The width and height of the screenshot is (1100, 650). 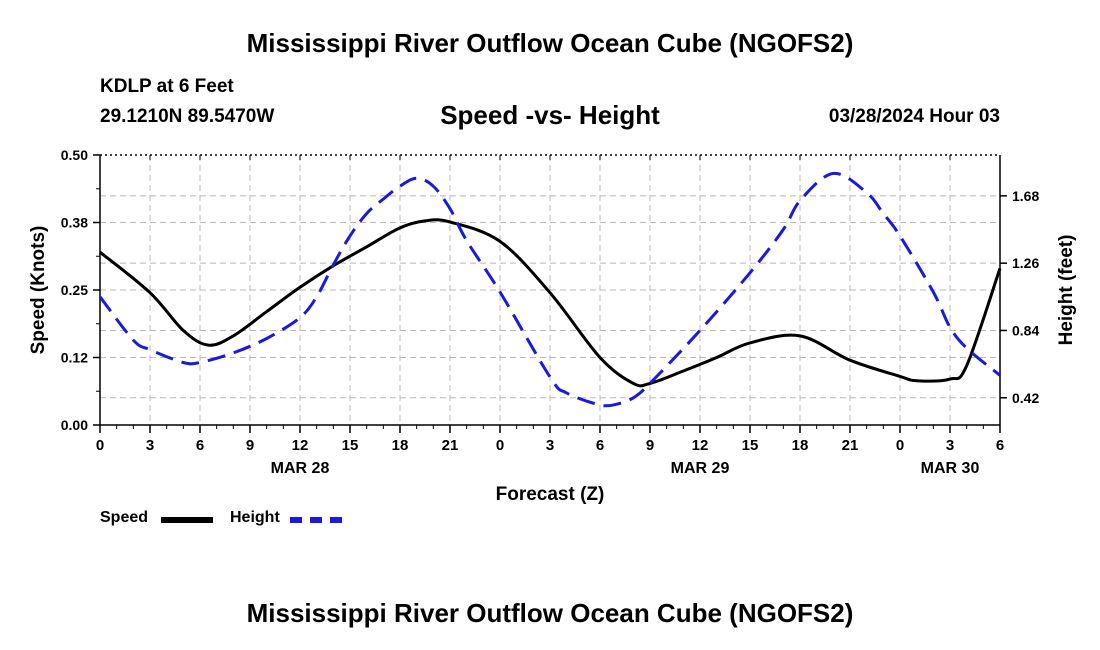 What do you see at coordinates (255, 517) in the screenshot?
I see `legend-height-label: Height` at bounding box center [255, 517].